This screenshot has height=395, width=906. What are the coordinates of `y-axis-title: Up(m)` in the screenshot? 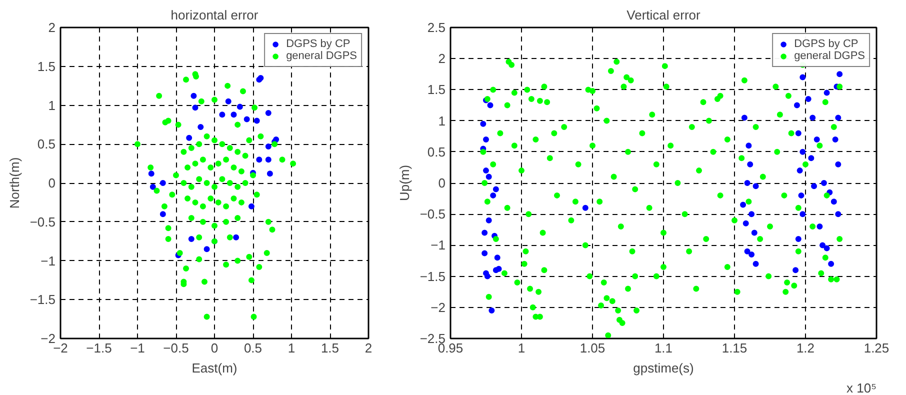 It's located at (404, 183).